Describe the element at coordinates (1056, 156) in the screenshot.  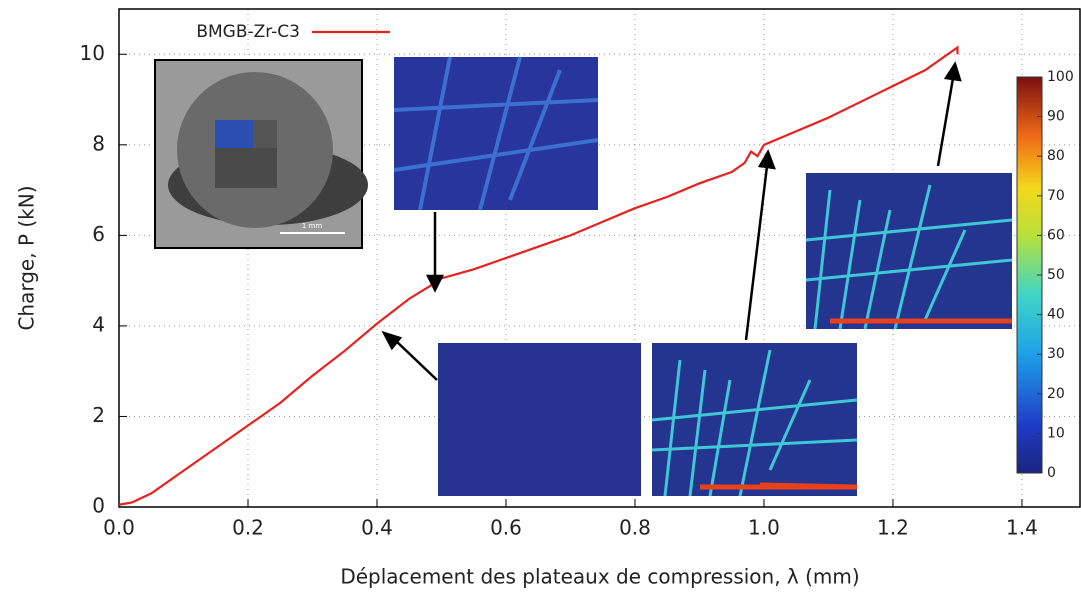
I see `colorbar-tick-label: 80` at that location.